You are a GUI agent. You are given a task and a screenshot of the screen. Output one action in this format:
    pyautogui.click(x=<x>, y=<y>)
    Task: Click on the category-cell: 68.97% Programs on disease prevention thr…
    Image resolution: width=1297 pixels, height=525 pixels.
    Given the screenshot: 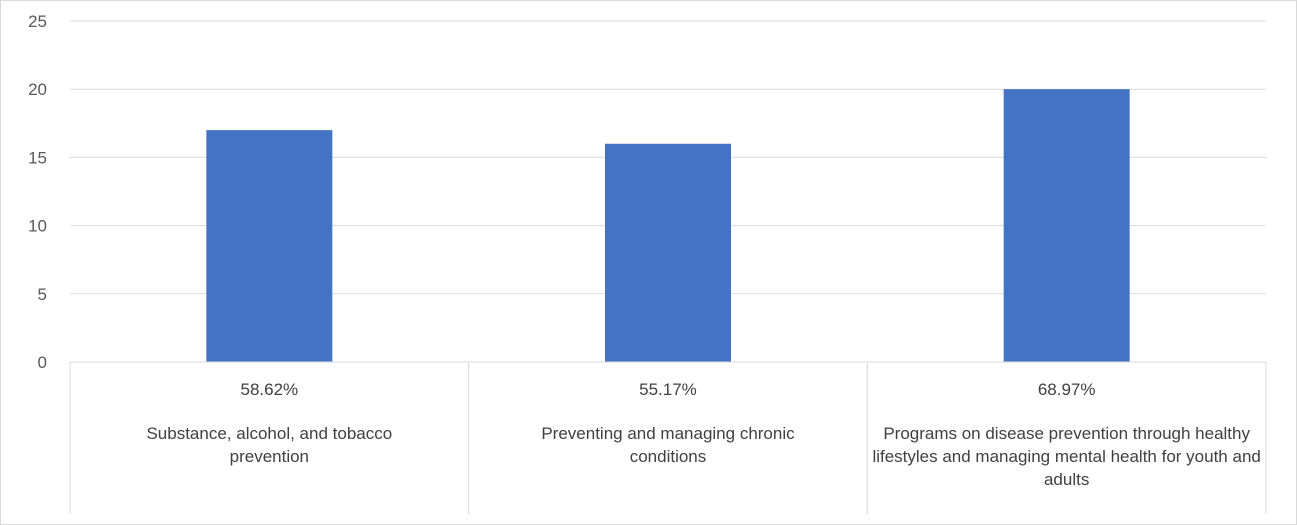 What is the action you would take?
    pyautogui.click(x=1066, y=438)
    